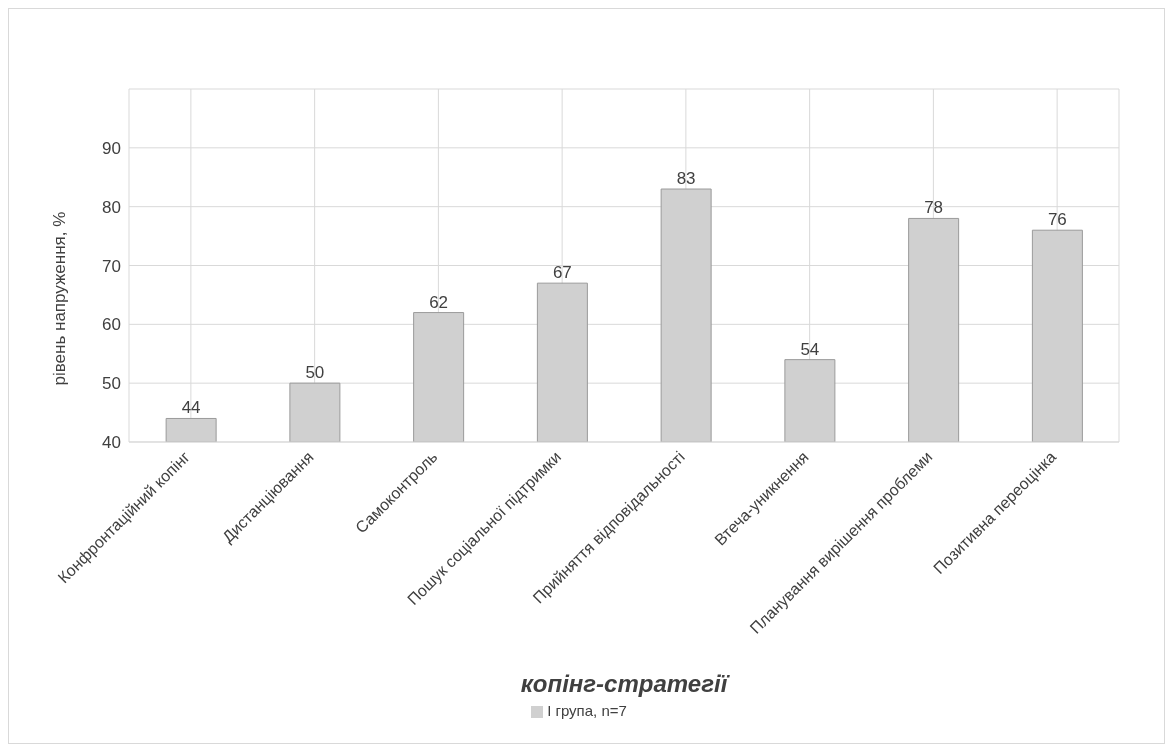 The height and width of the screenshot is (752, 1173). What do you see at coordinates (686, 179) in the screenshot?
I see `data-label: 83` at bounding box center [686, 179].